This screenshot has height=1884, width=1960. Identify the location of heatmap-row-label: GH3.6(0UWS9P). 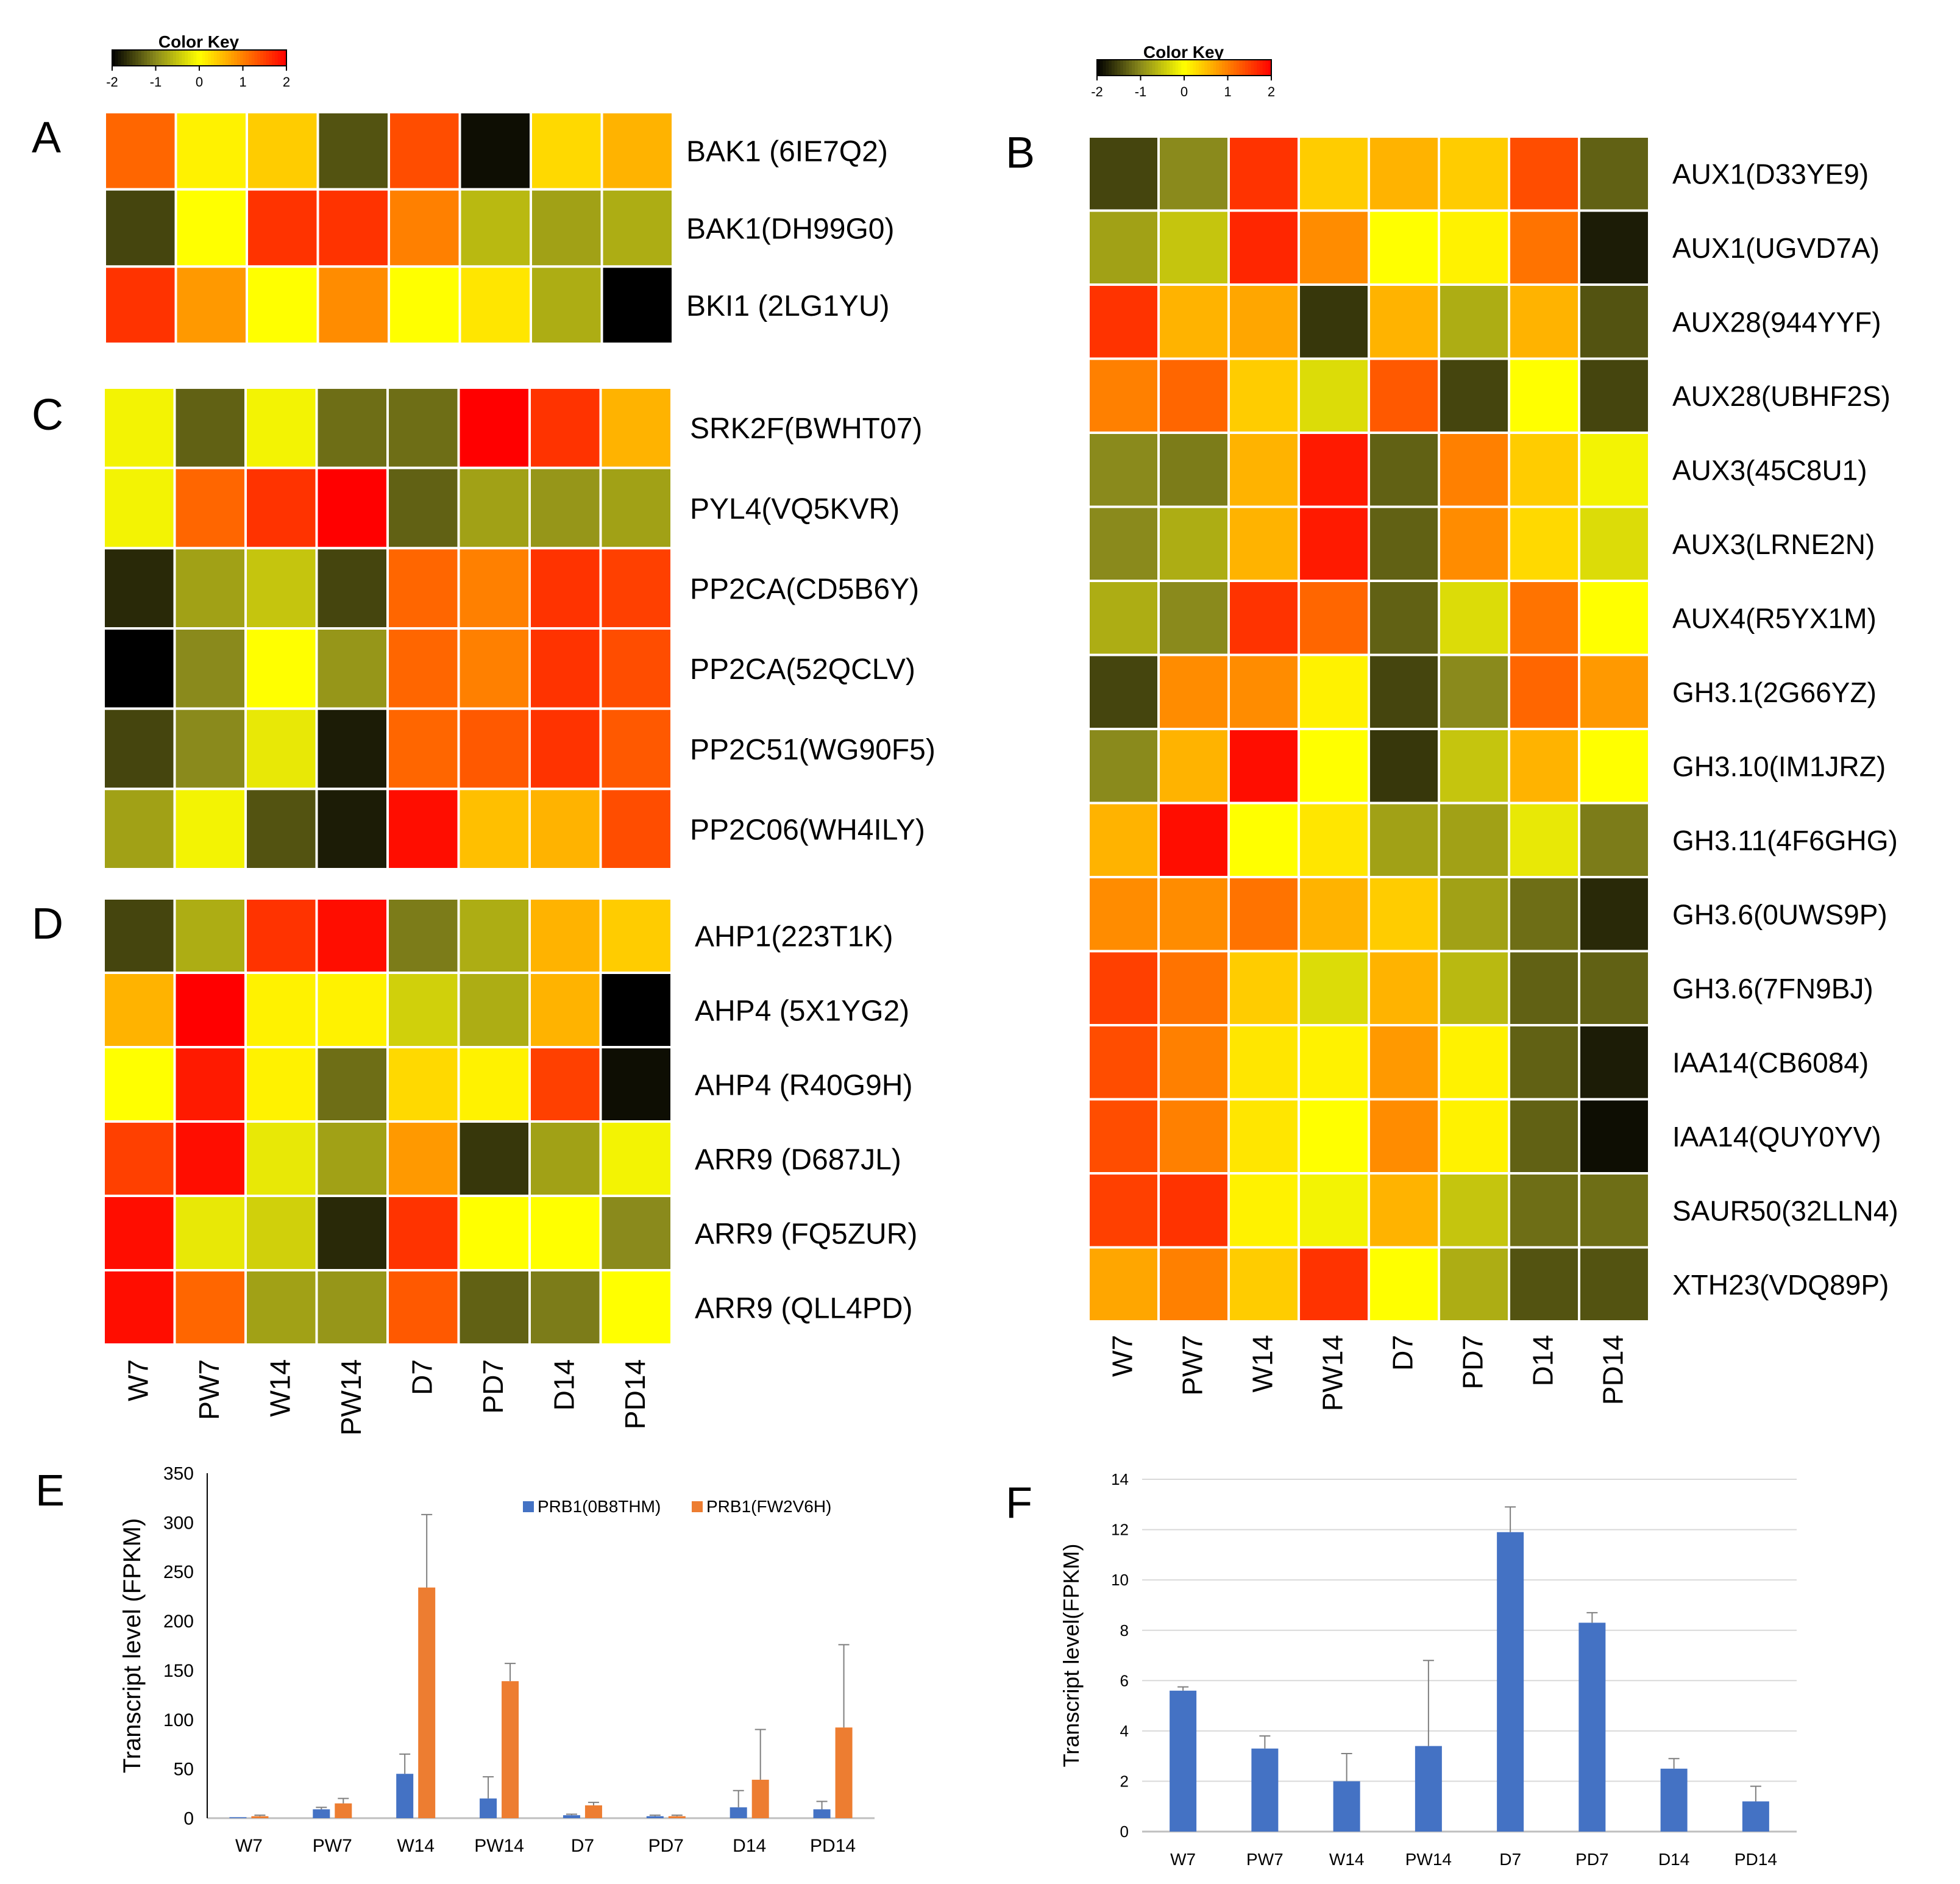
(1779, 914).